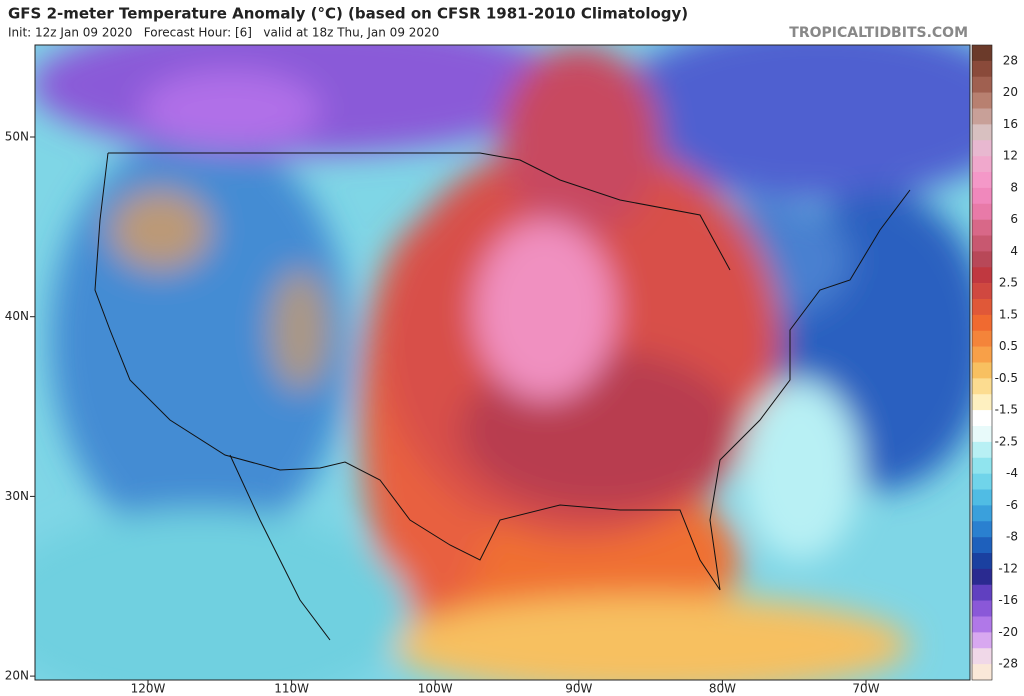 The height and width of the screenshot is (696, 1024). I want to click on lon-label: 110W, so click(291, 689).